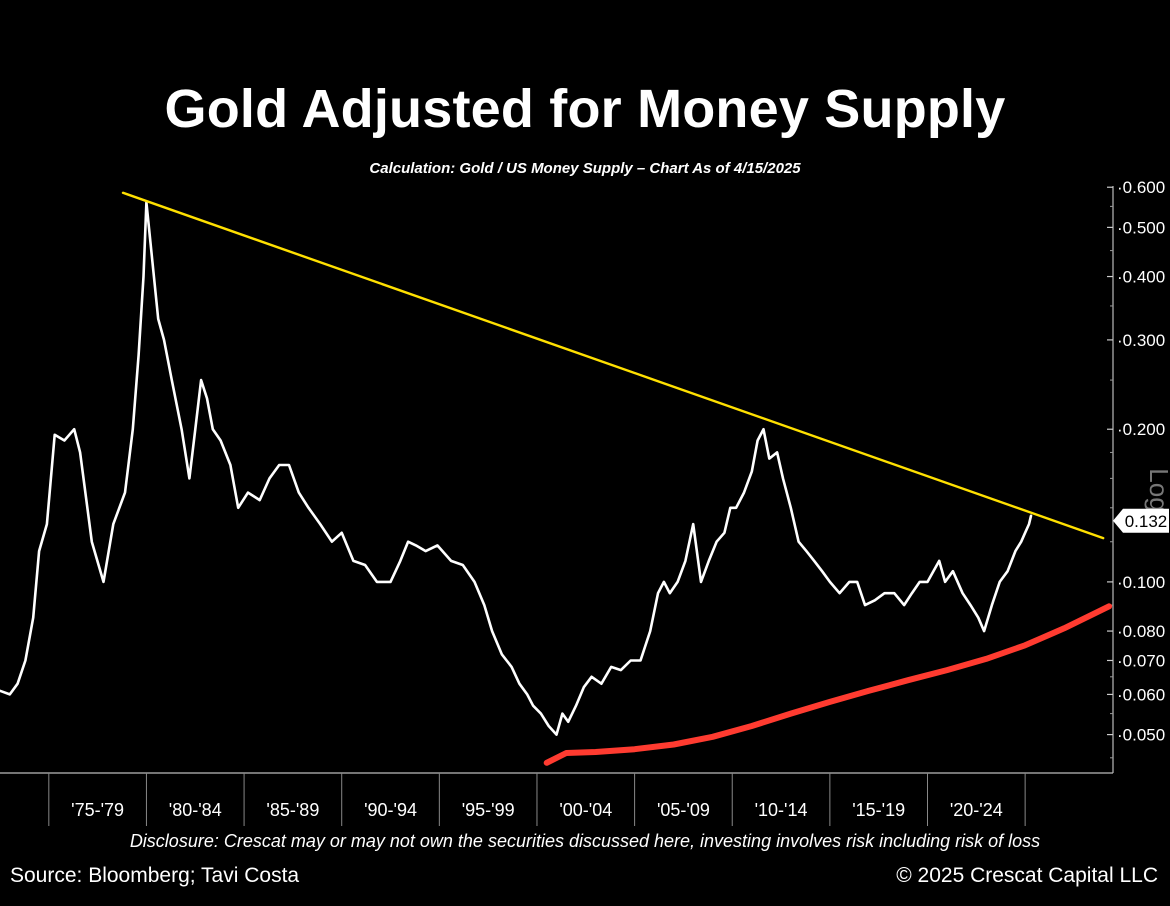 Image resolution: width=1170 pixels, height=906 pixels. What do you see at coordinates (585, 810) in the screenshot?
I see `x-tick-label: '00-'04` at bounding box center [585, 810].